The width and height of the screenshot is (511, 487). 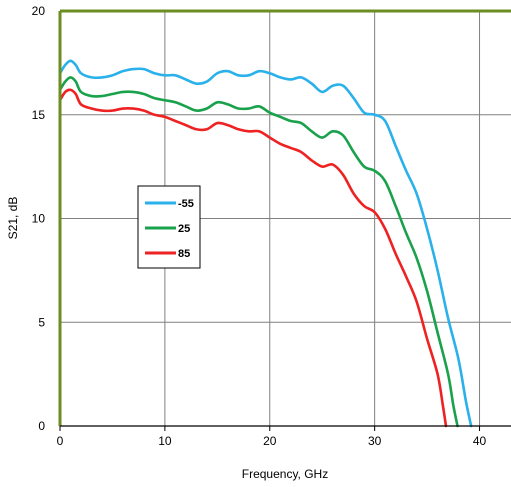 What do you see at coordinates (39, 115) in the screenshot?
I see `y-tick-label: 15` at bounding box center [39, 115].